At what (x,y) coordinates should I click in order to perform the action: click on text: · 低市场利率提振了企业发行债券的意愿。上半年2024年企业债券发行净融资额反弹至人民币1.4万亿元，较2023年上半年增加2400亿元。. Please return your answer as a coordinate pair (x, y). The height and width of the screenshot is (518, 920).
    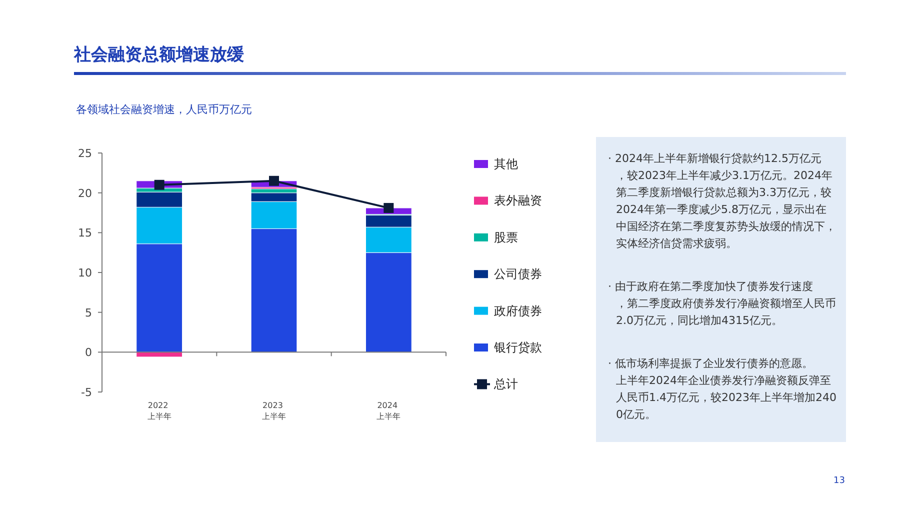
    Looking at the image, I should click on (722, 389).